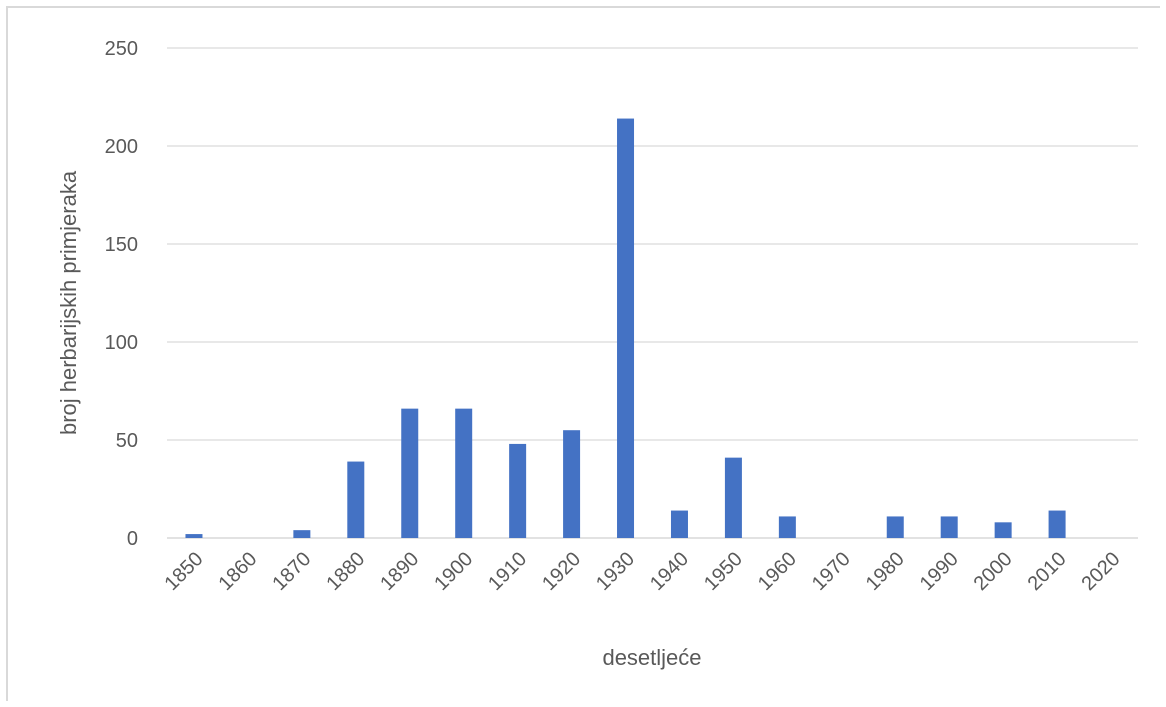  Describe the element at coordinates (68, 302) in the screenshot. I see `y-axis-title: broj herbarijskih primjeraka` at that location.